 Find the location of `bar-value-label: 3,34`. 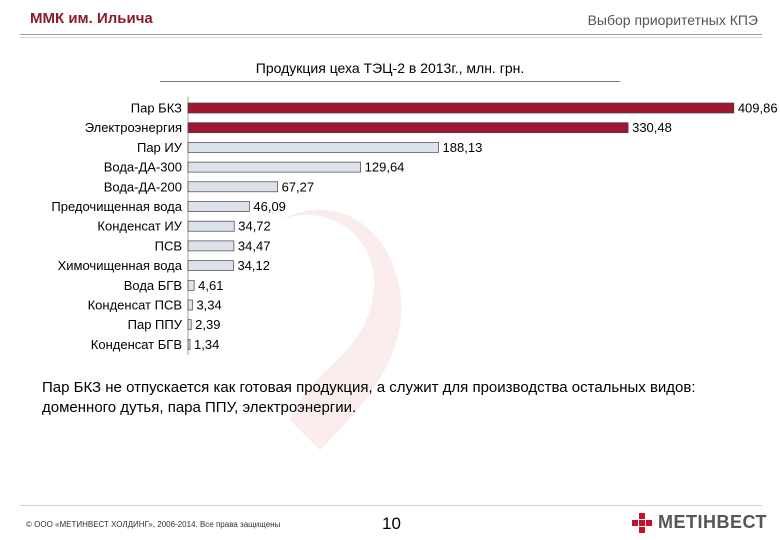

bar-value-label: 3,34 is located at coordinates (208, 305).